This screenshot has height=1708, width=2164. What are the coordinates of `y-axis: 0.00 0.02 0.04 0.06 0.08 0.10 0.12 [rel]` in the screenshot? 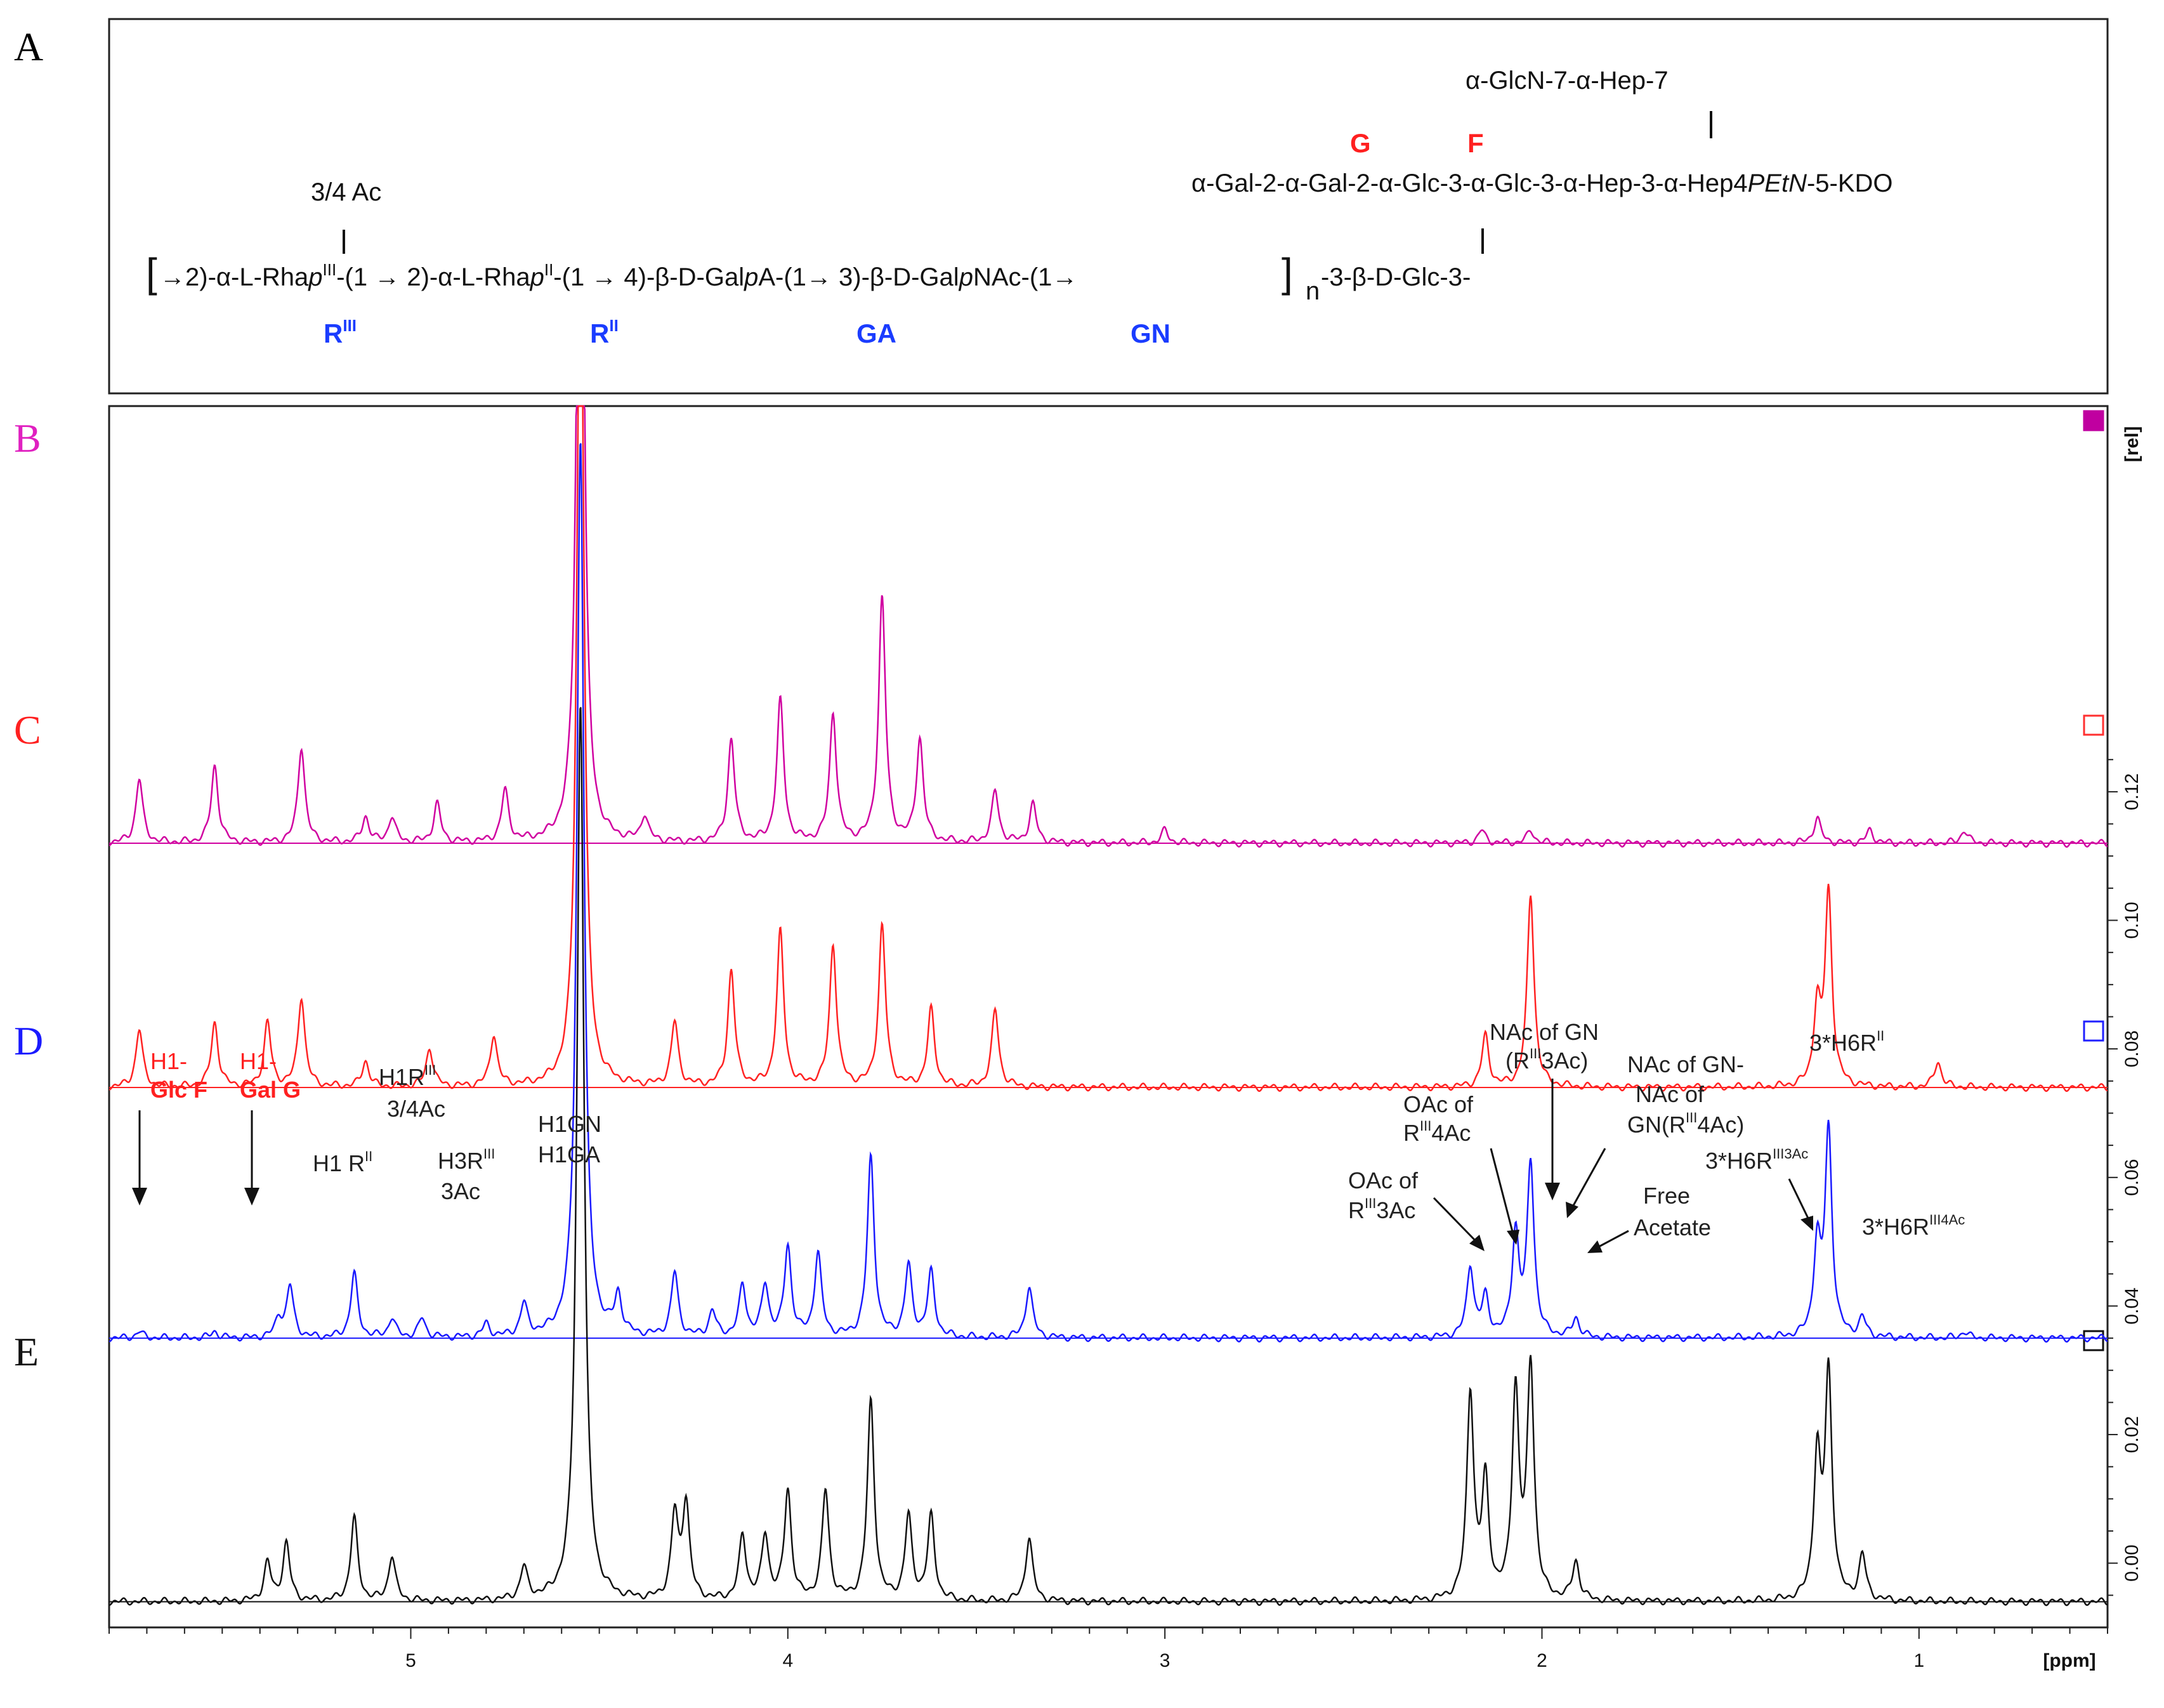 It's located at (2125, 1011).